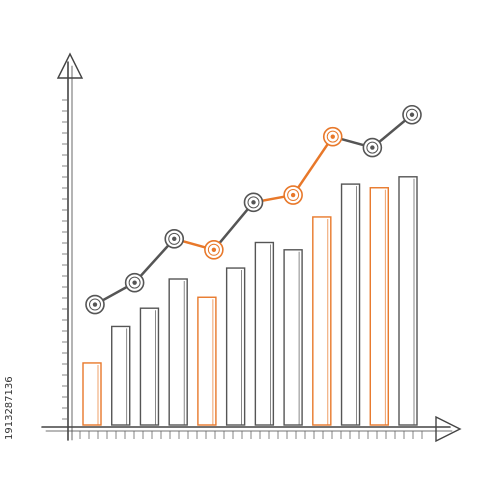 This screenshot has height=500, width=500. Describe the element at coordinates (9, 408) in the screenshot. I see `watermark: 1913287136` at that location.